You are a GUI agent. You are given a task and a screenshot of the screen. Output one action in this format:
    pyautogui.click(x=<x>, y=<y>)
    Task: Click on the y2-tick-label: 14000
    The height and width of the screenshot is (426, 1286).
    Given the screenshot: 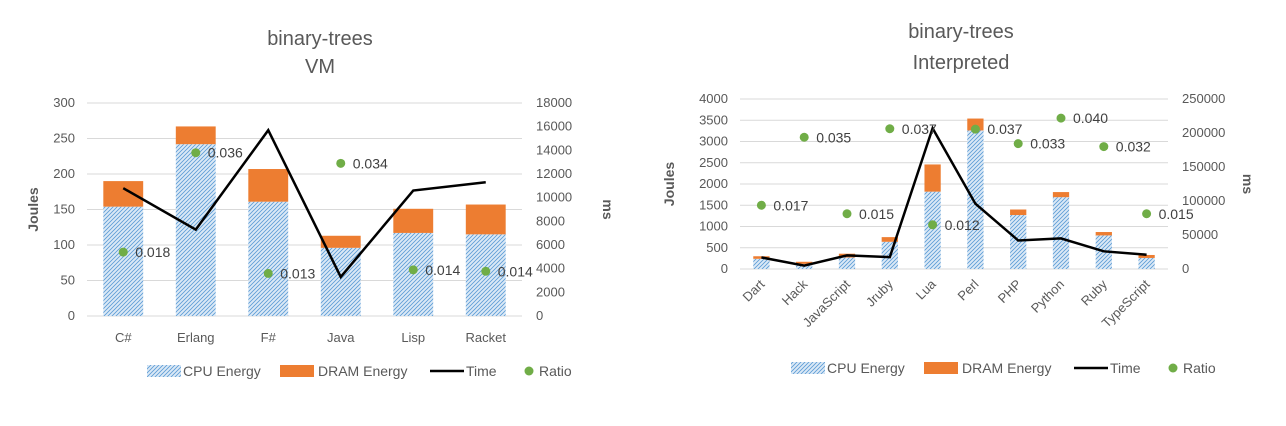 What is the action you would take?
    pyautogui.click(x=554, y=149)
    